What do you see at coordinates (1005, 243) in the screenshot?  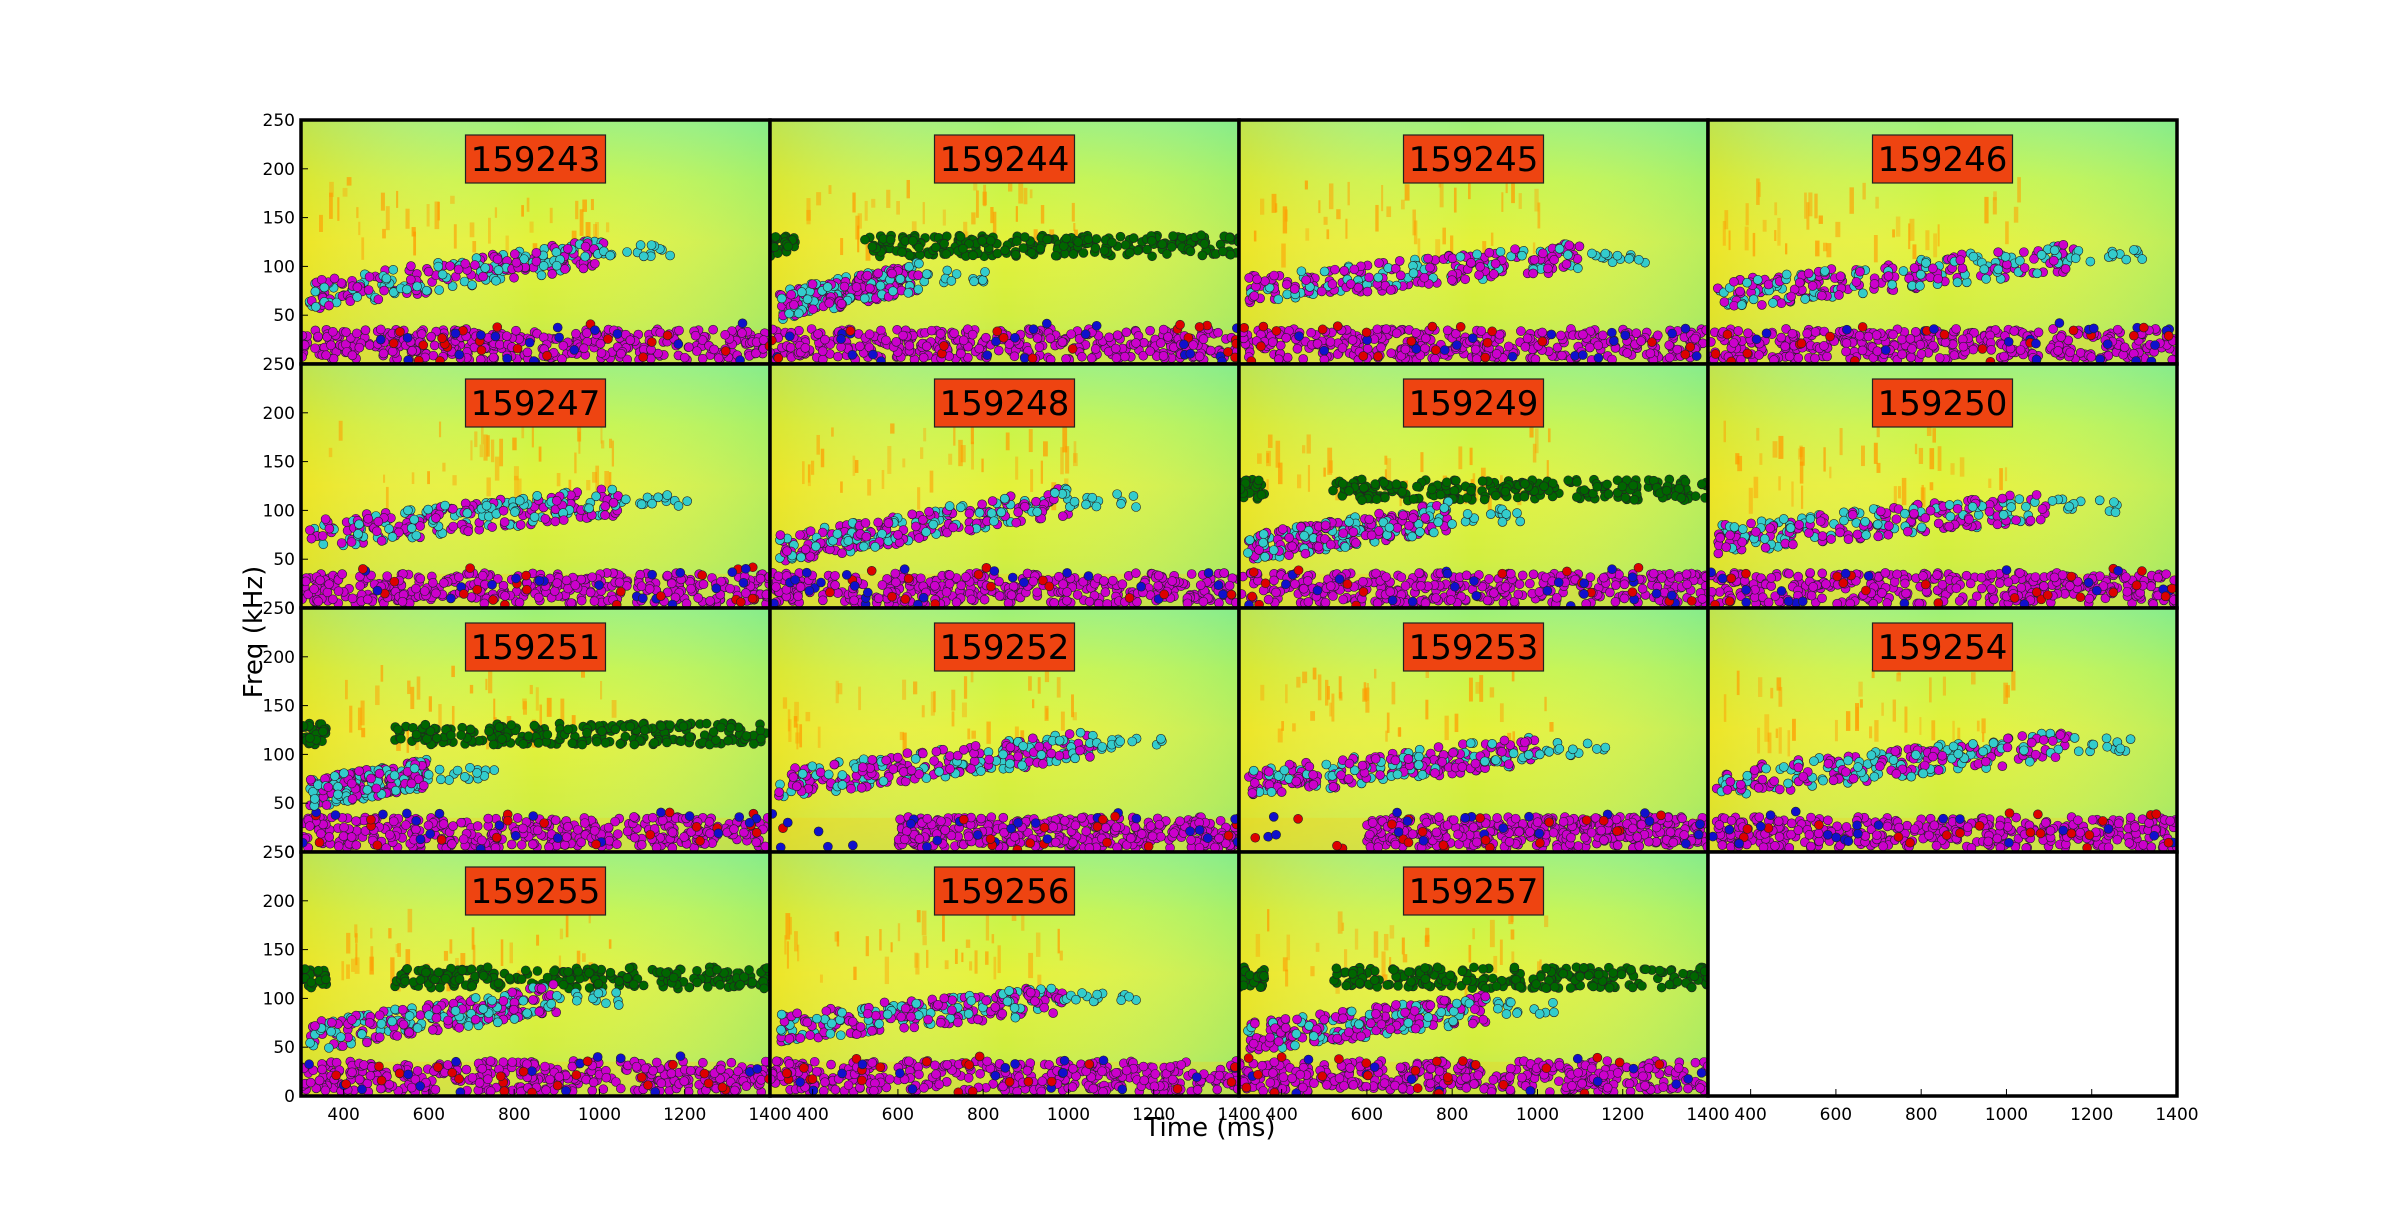 I see `panel-159244: 159244` at bounding box center [1005, 243].